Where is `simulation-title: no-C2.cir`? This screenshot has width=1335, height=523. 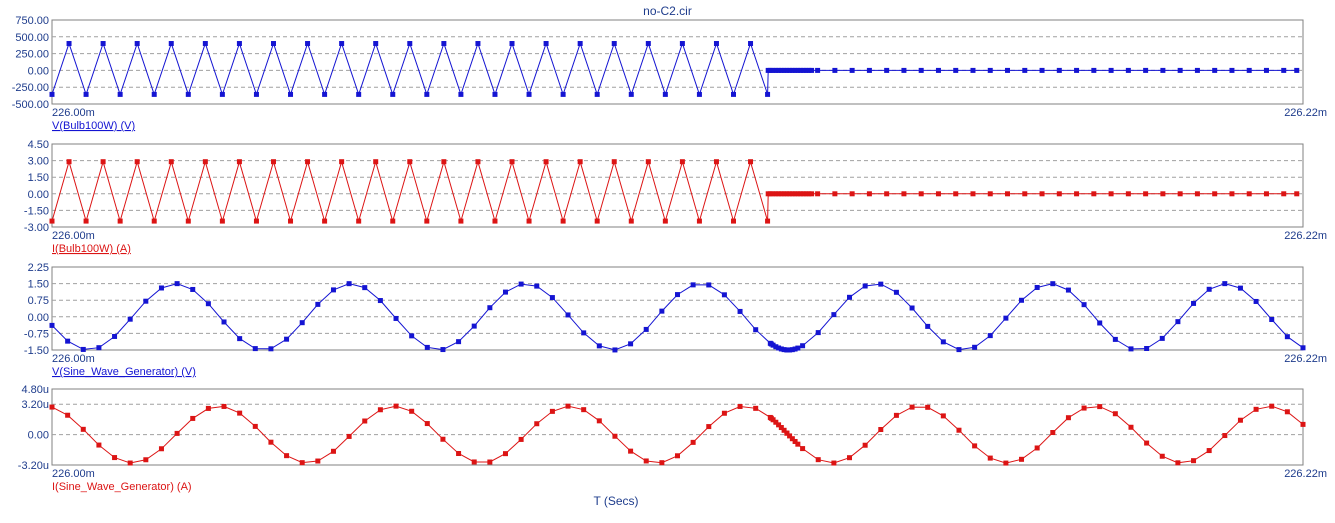 simulation-title: no-C2.cir is located at coordinates (667, 11).